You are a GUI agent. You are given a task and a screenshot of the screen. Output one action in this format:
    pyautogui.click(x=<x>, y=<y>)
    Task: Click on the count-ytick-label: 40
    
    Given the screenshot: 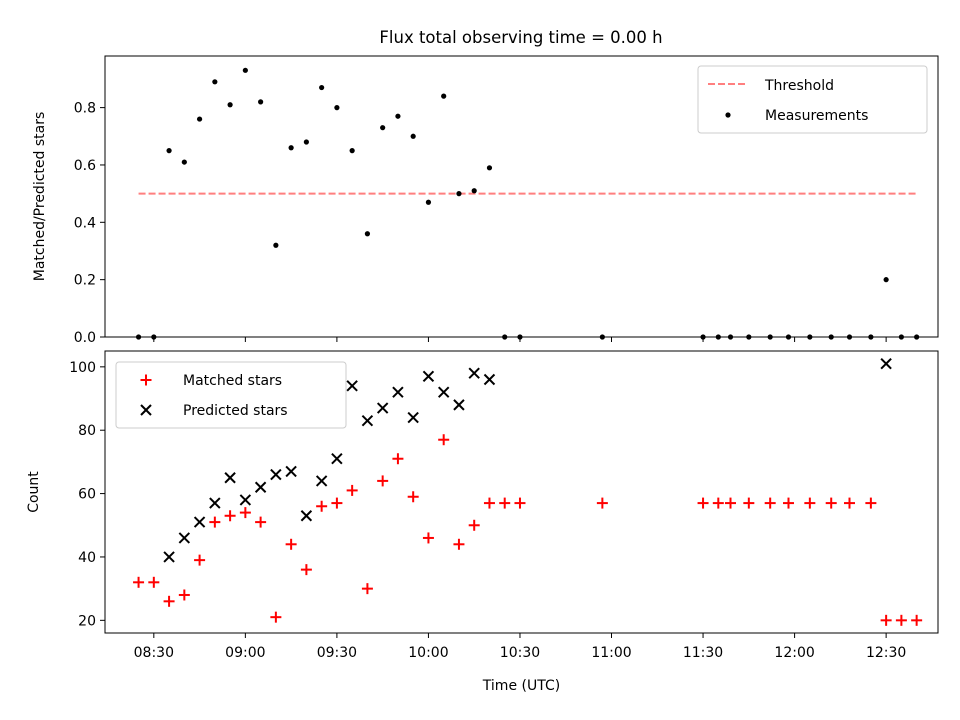 What is the action you would take?
    pyautogui.click(x=87, y=558)
    